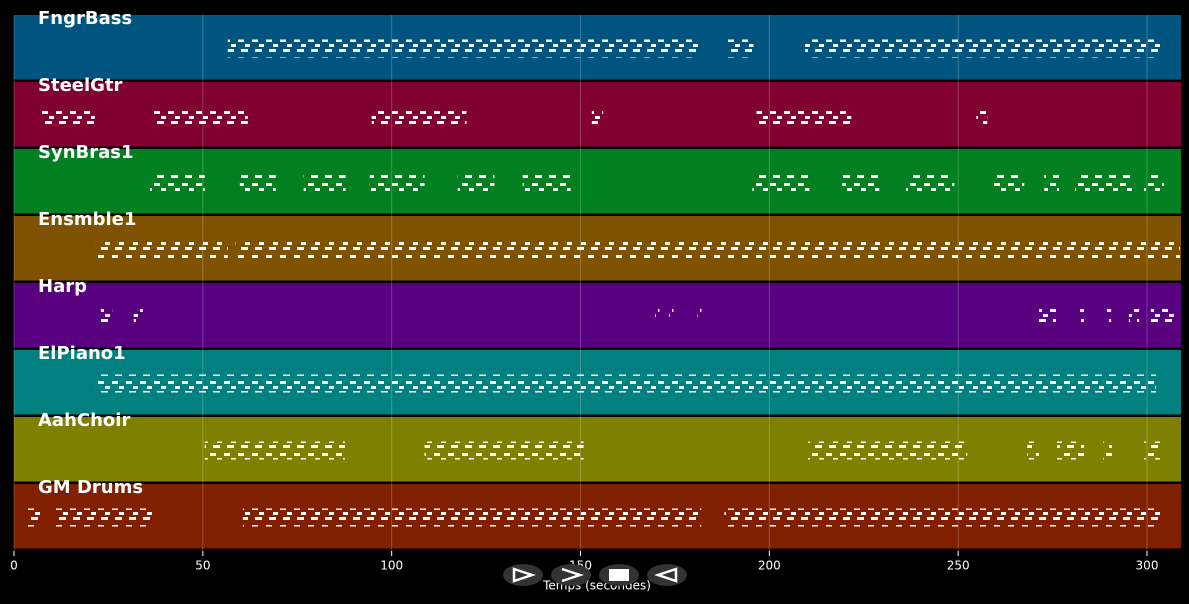 The width and height of the screenshot is (1189, 604). I want to click on track-name: AahChoir, so click(84, 420).